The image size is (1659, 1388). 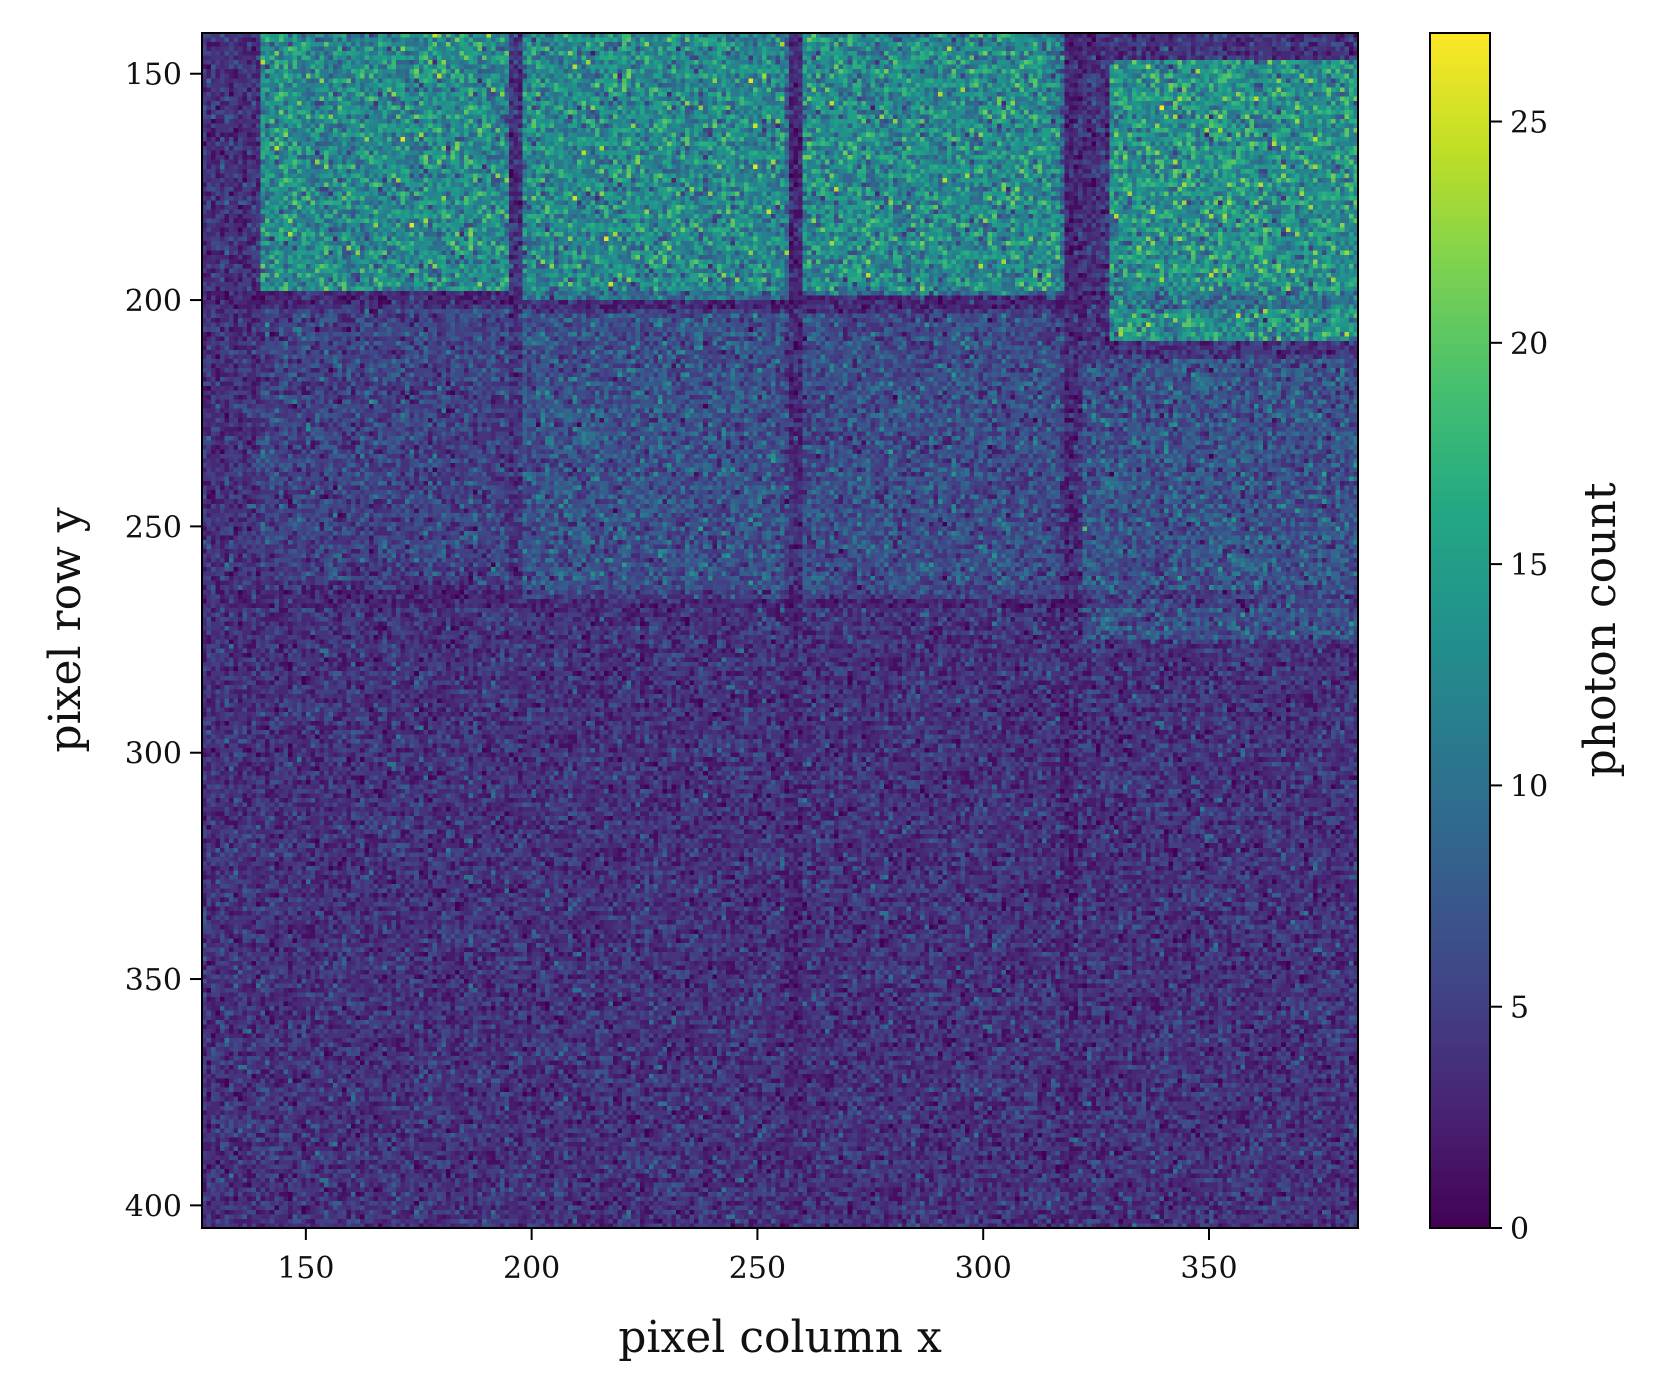 What do you see at coordinates (1529, 123) in the screenshot?
I see `colorbar-tick-label: 25` at bounding box center [1529, 123].